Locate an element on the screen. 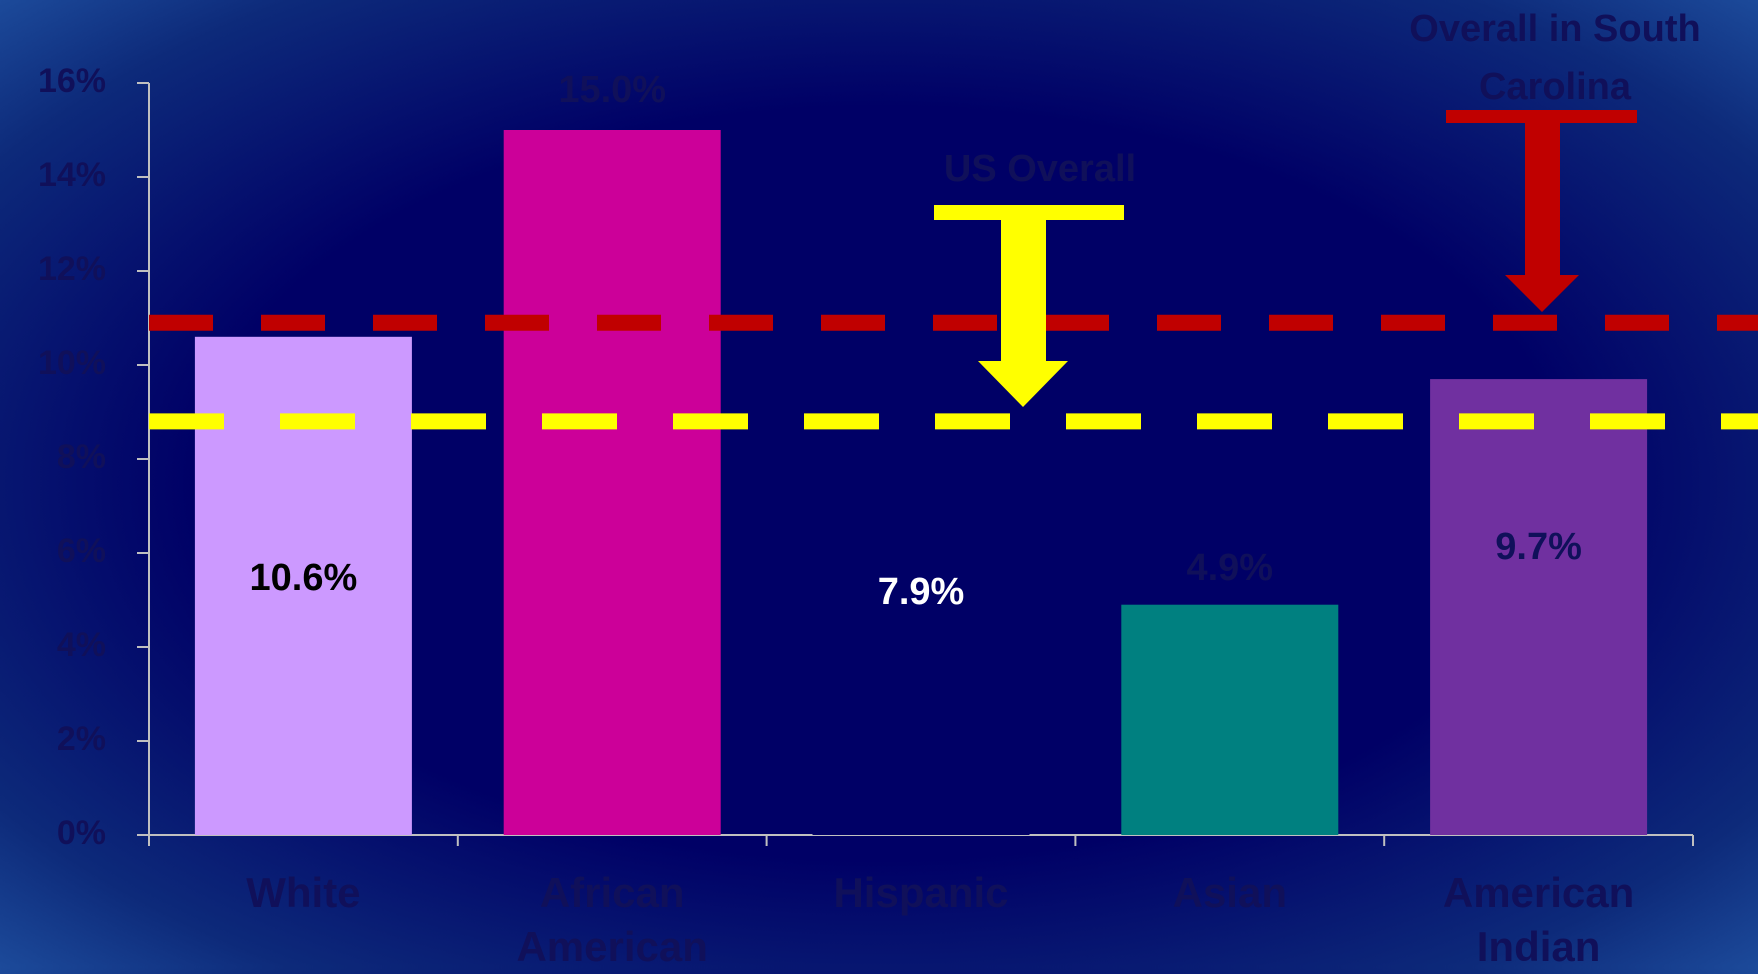 Image resolution: width=1758 pixels, height=974 pixels. reference-label: Overall in South Carolina is located at coordinates (1555, 58).